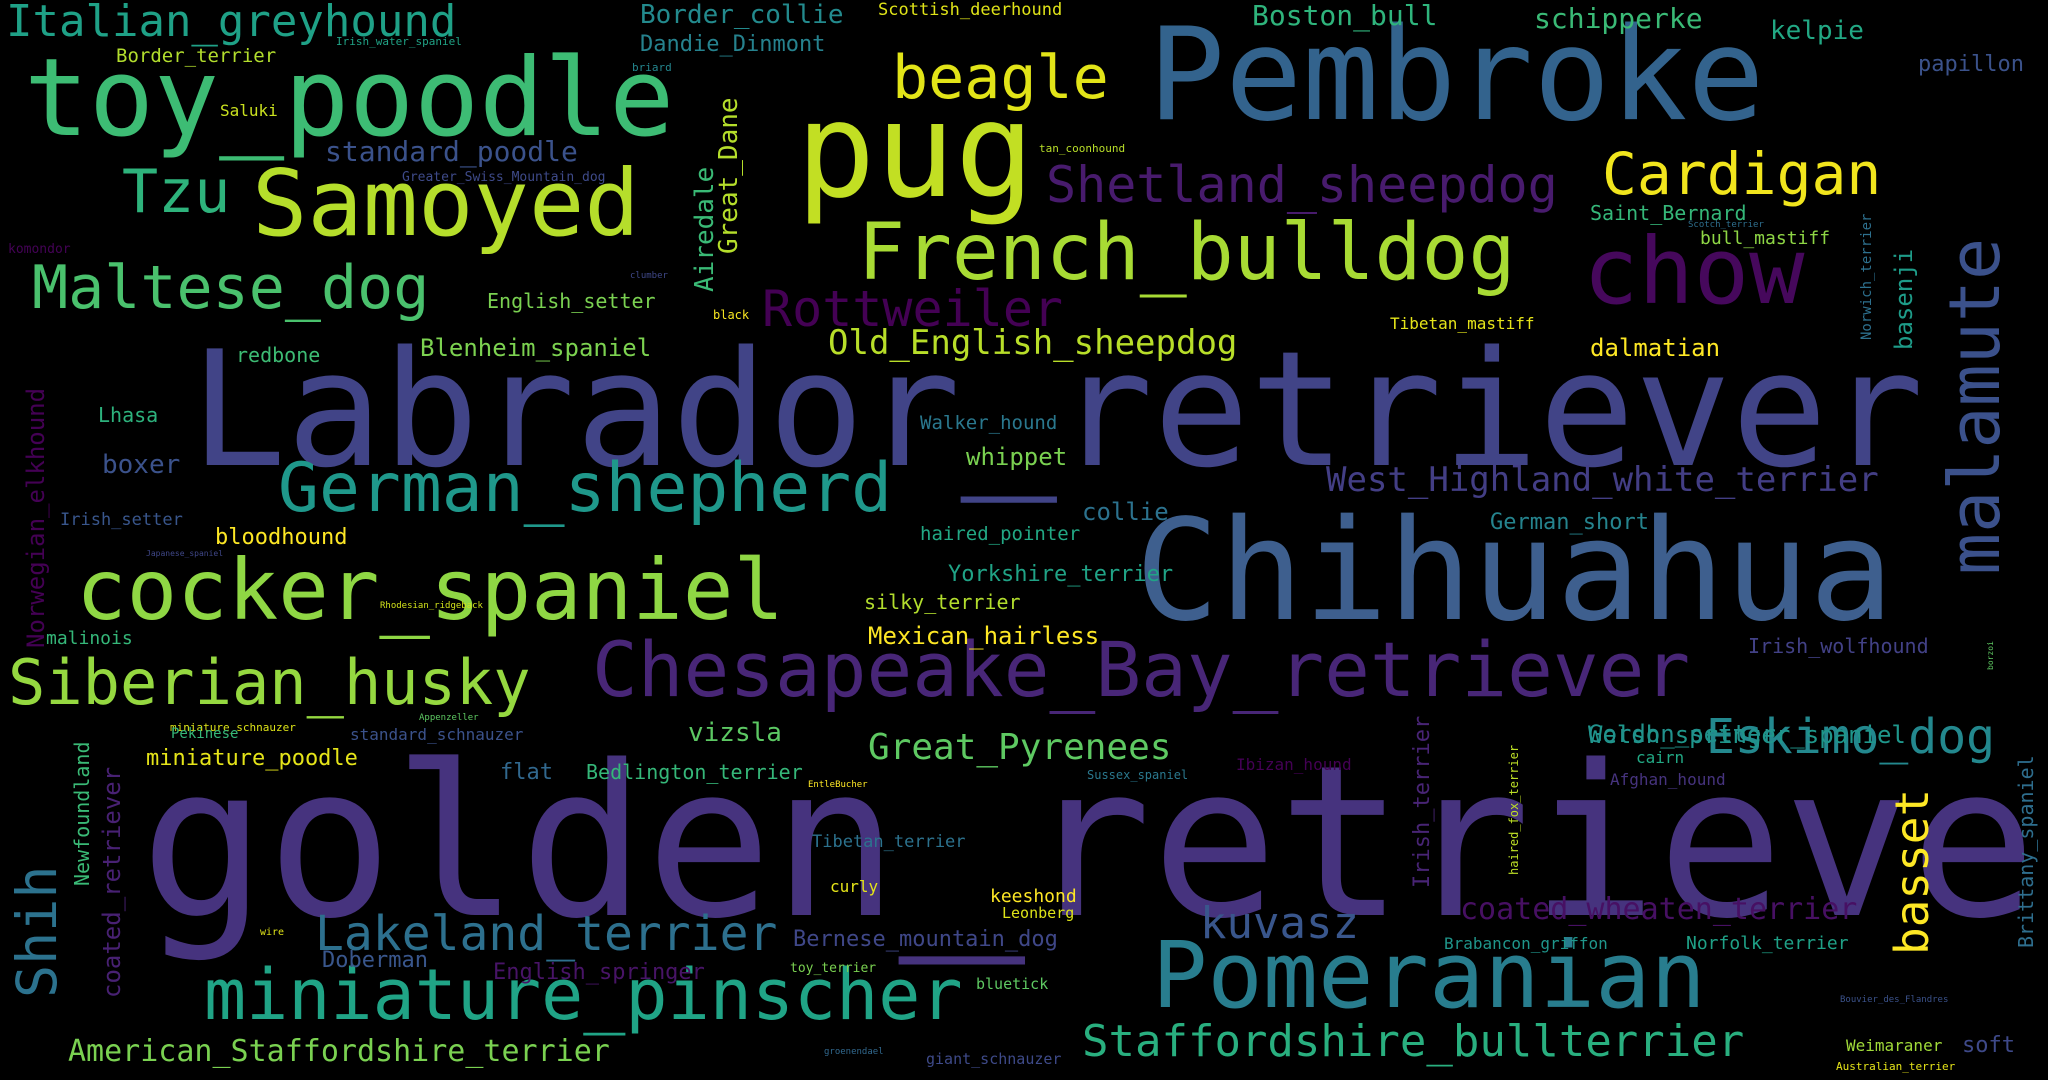 This screenshot has height=1080, width=2048. I want to click on word: clumber, so click(649, 276).